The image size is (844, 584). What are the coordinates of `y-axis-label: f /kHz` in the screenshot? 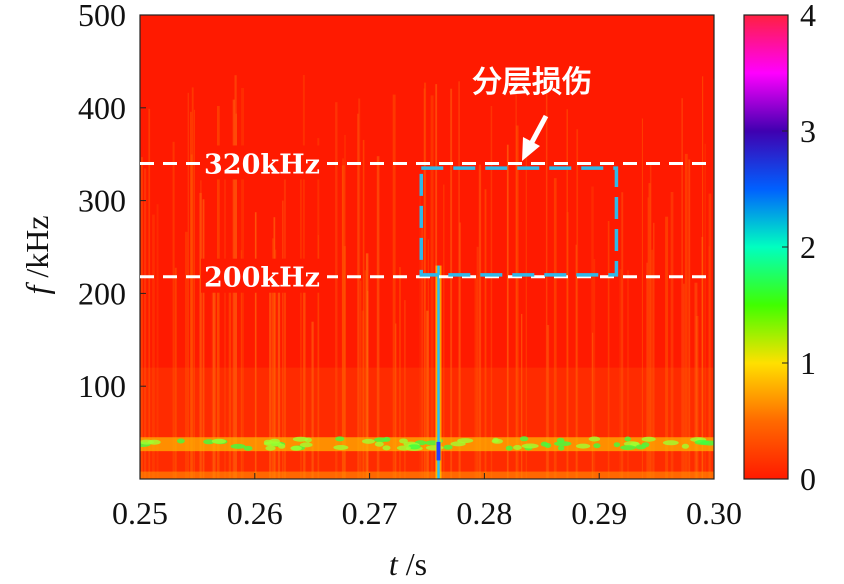 It's located at (37, 254).